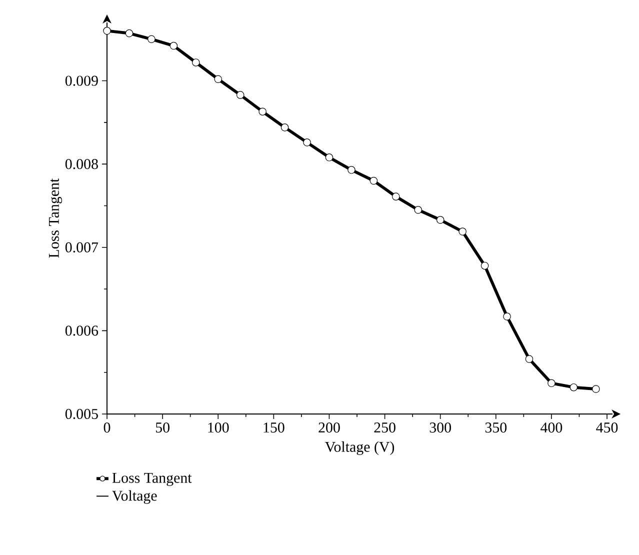 The height and width of the screenshot is (555, 639). I want to click on x-tick-label: 200, so click(329, 427).